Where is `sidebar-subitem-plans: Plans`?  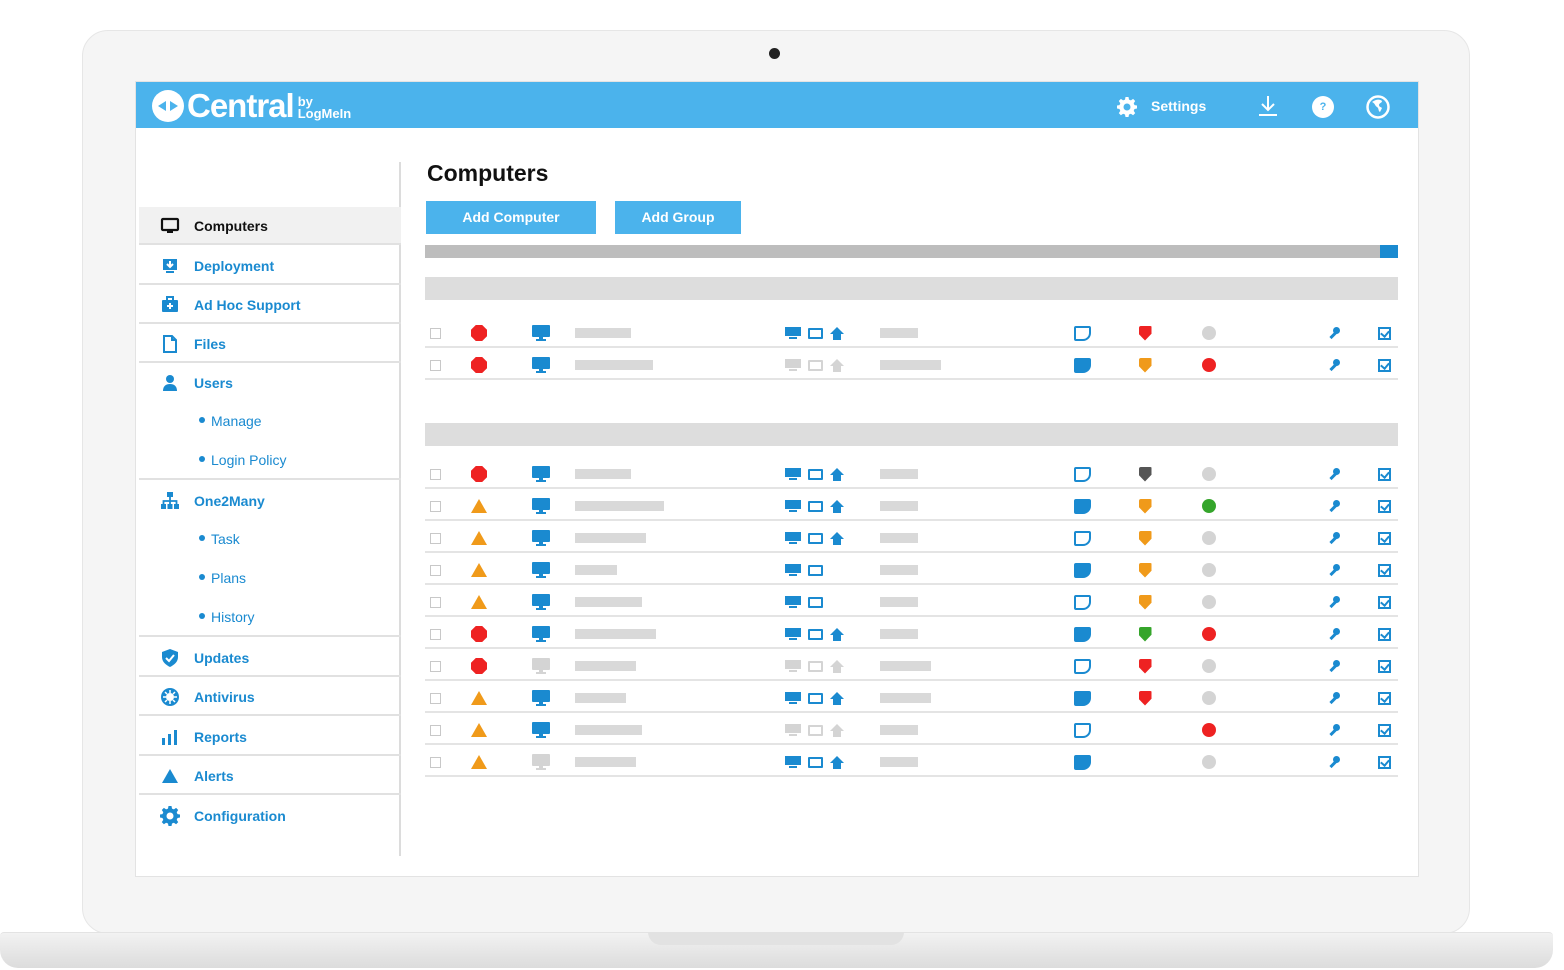 sidebar-subitem-plans: Plans is located at coordinates (270, 579).